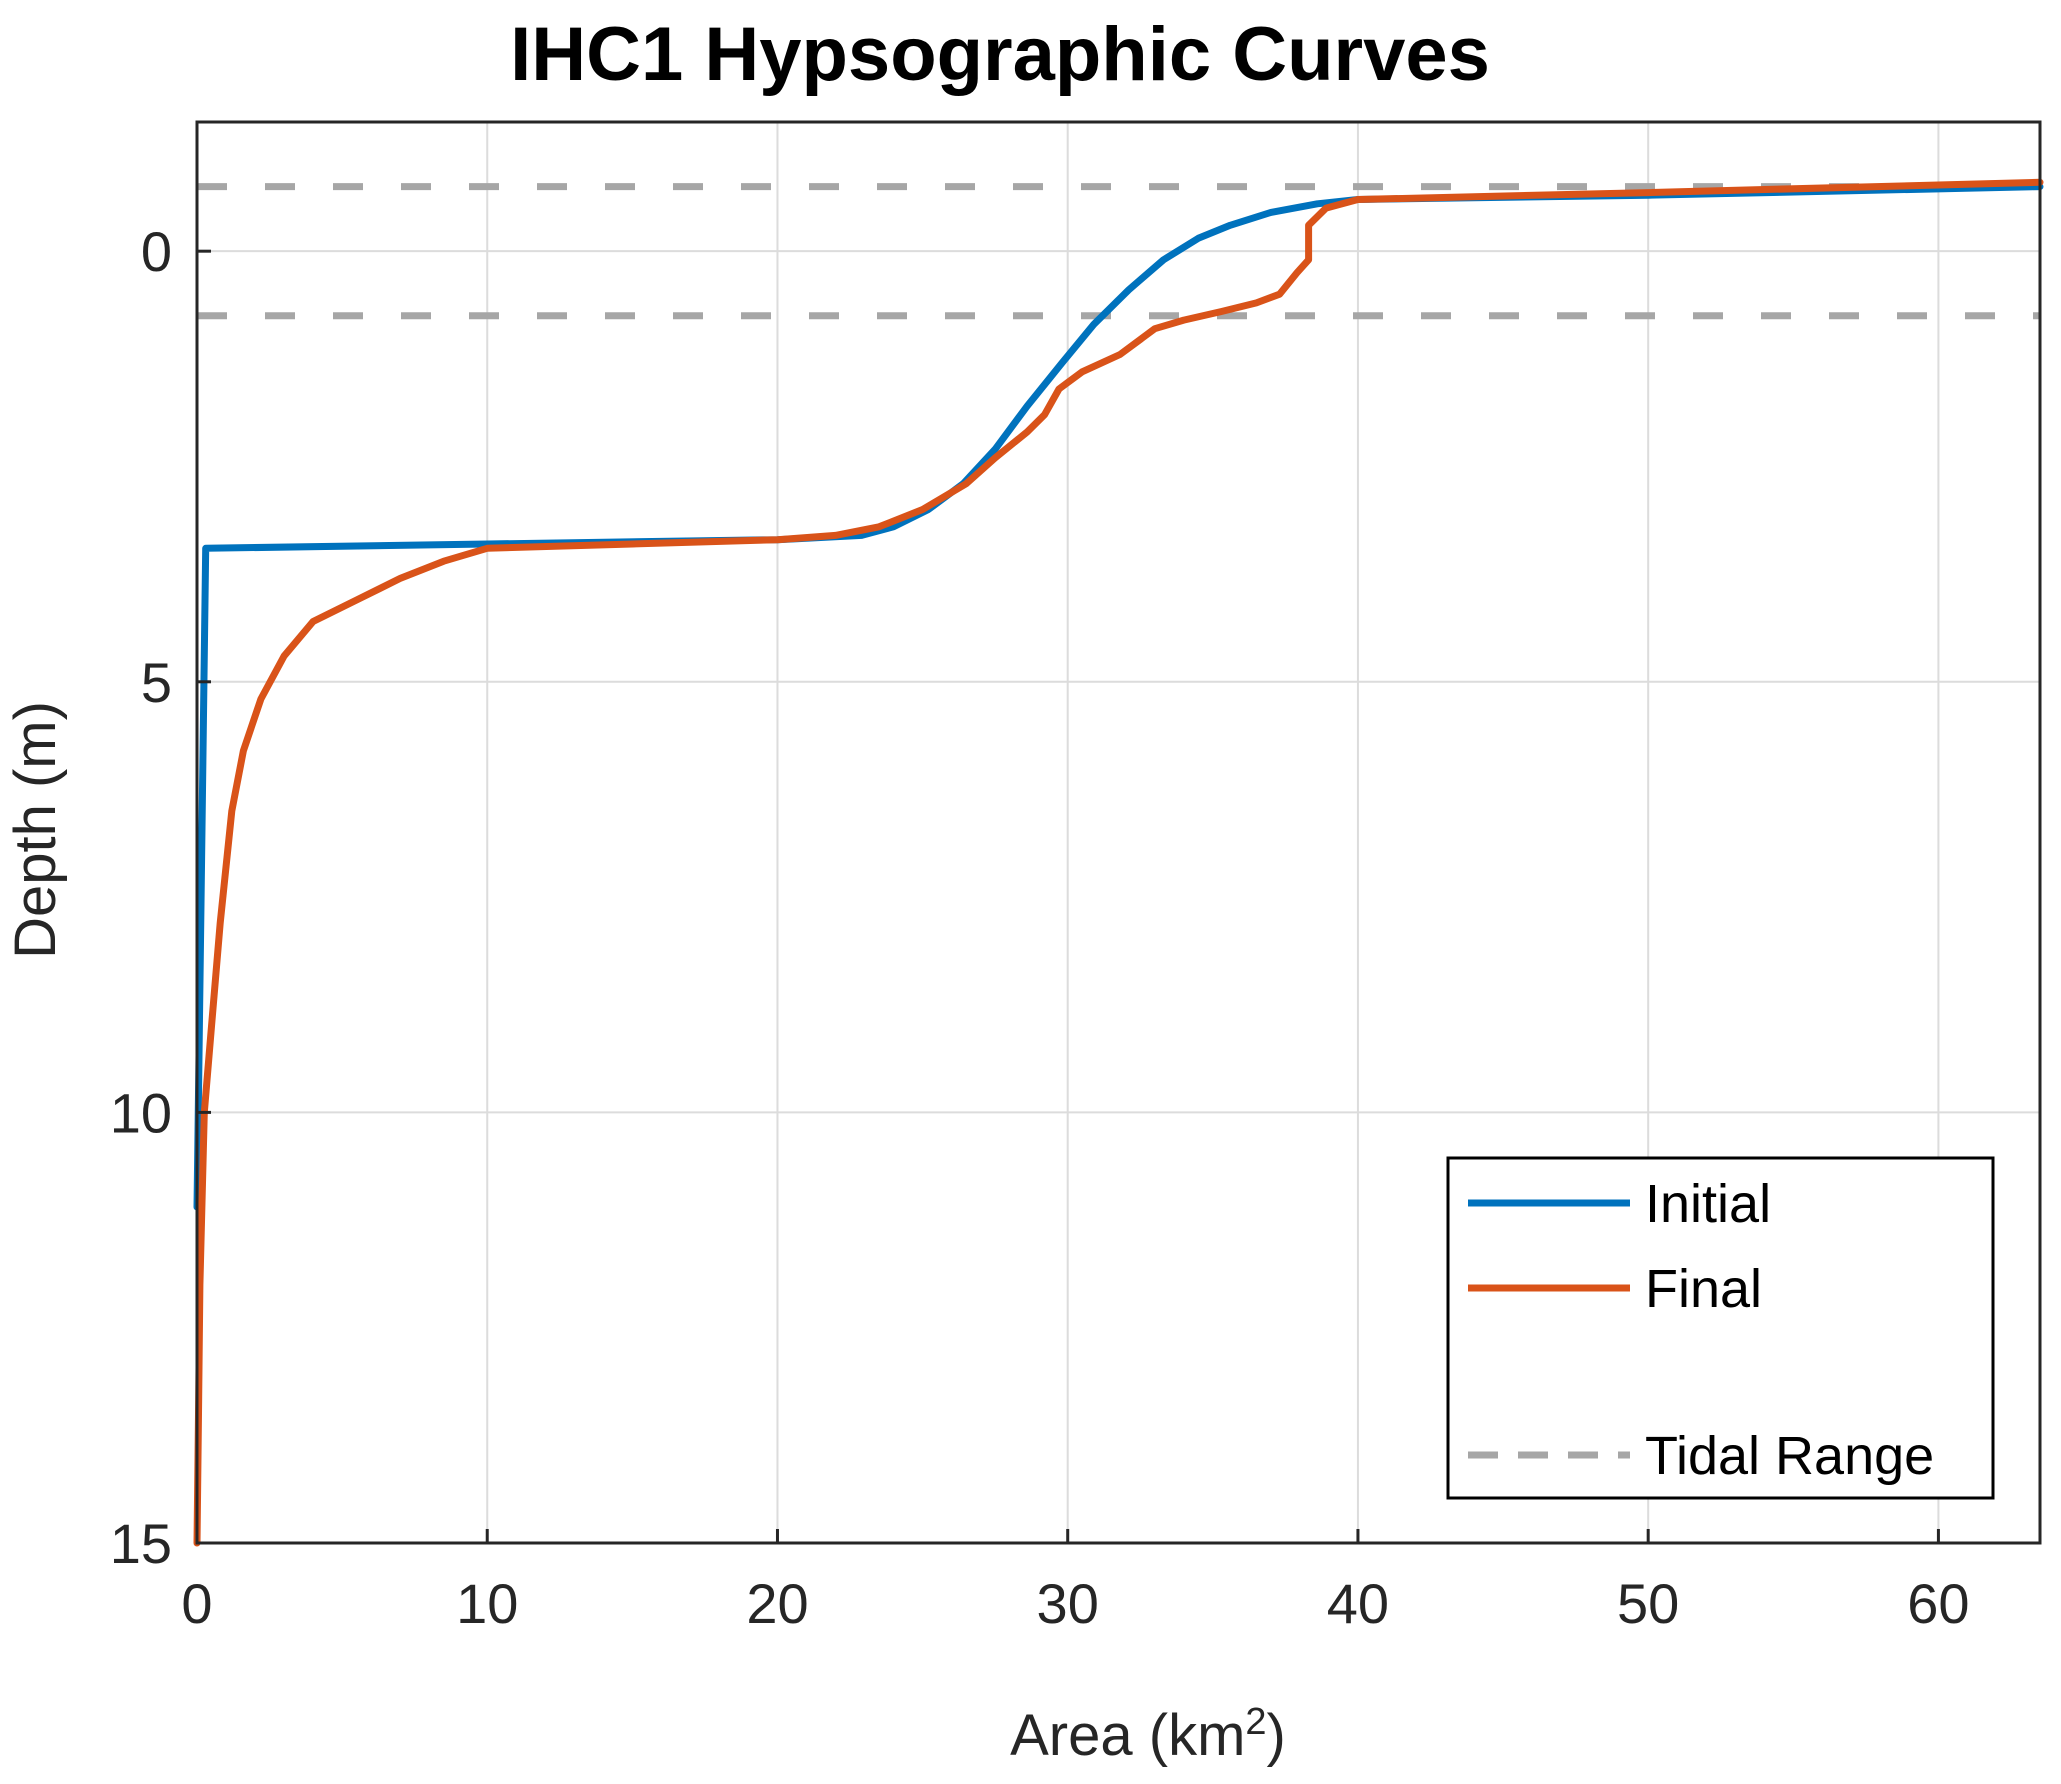 The image size is (2061, 1784). Describe the element at coordinates (1000, 54) in the screenshot. I see `chart-title: IHC1 Hypsographic Curves` at that location.